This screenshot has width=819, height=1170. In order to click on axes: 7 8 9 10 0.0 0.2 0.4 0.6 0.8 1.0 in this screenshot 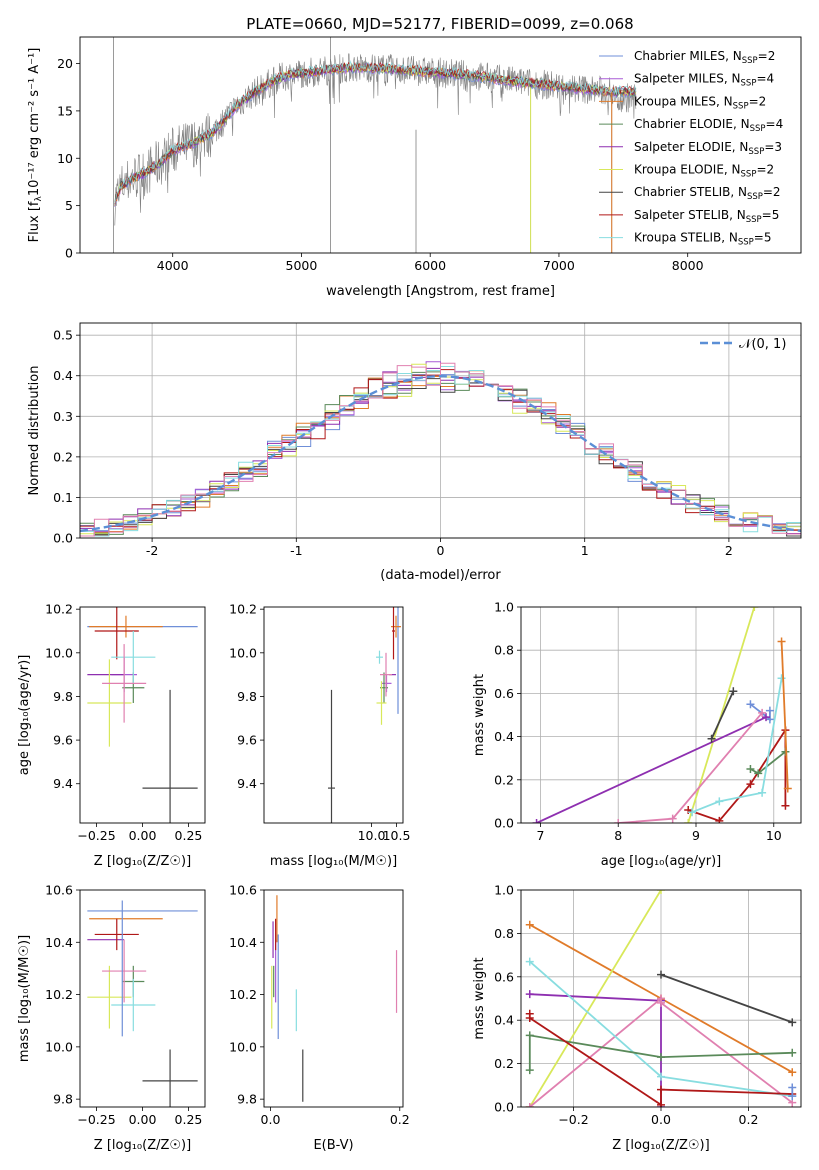, I will do `click(648, 721)`.